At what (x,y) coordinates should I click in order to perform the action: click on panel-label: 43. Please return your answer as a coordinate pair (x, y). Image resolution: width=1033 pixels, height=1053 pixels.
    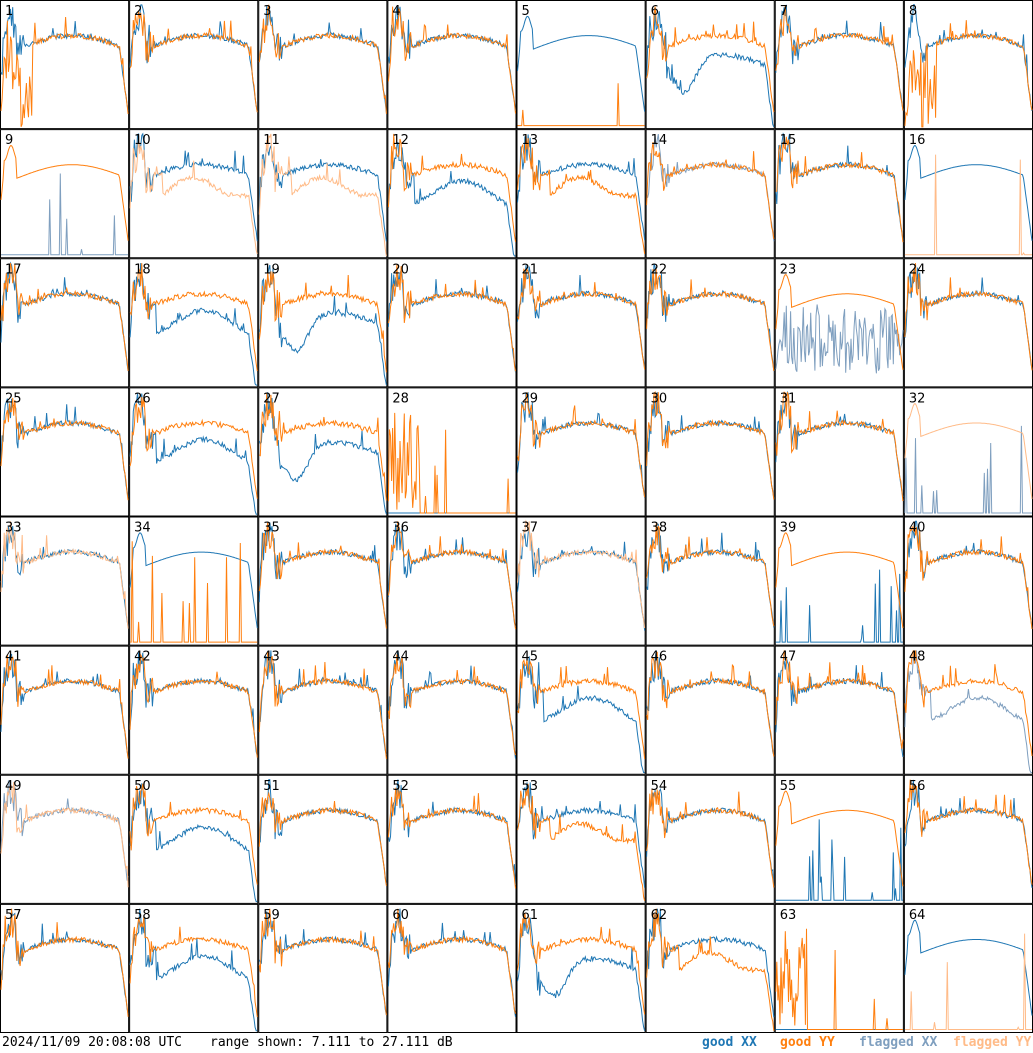
    Looking at the image, I should click on (271, 657).